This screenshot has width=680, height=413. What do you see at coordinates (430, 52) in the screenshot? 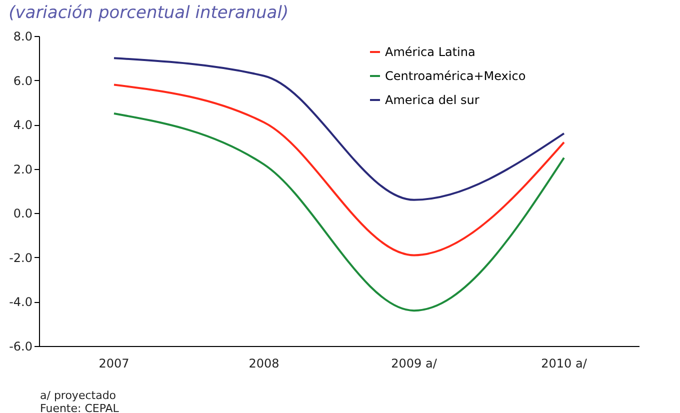
I see `legend-label: América Latina` at bounding box center [430, 52].